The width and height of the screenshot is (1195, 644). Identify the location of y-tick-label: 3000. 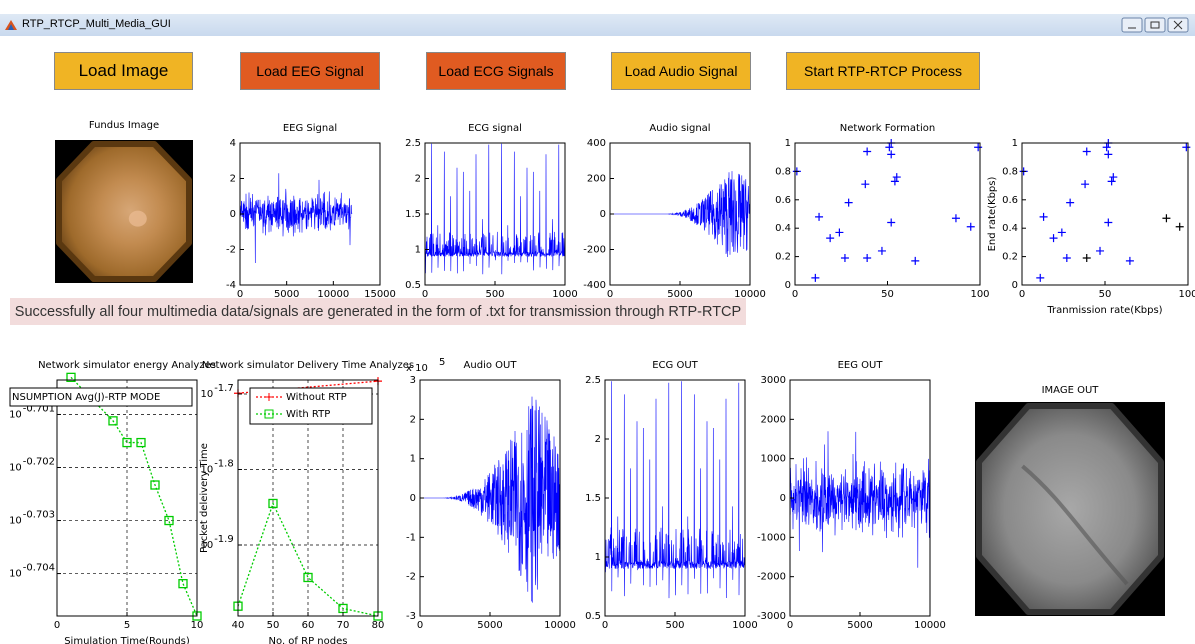
(773, 380).